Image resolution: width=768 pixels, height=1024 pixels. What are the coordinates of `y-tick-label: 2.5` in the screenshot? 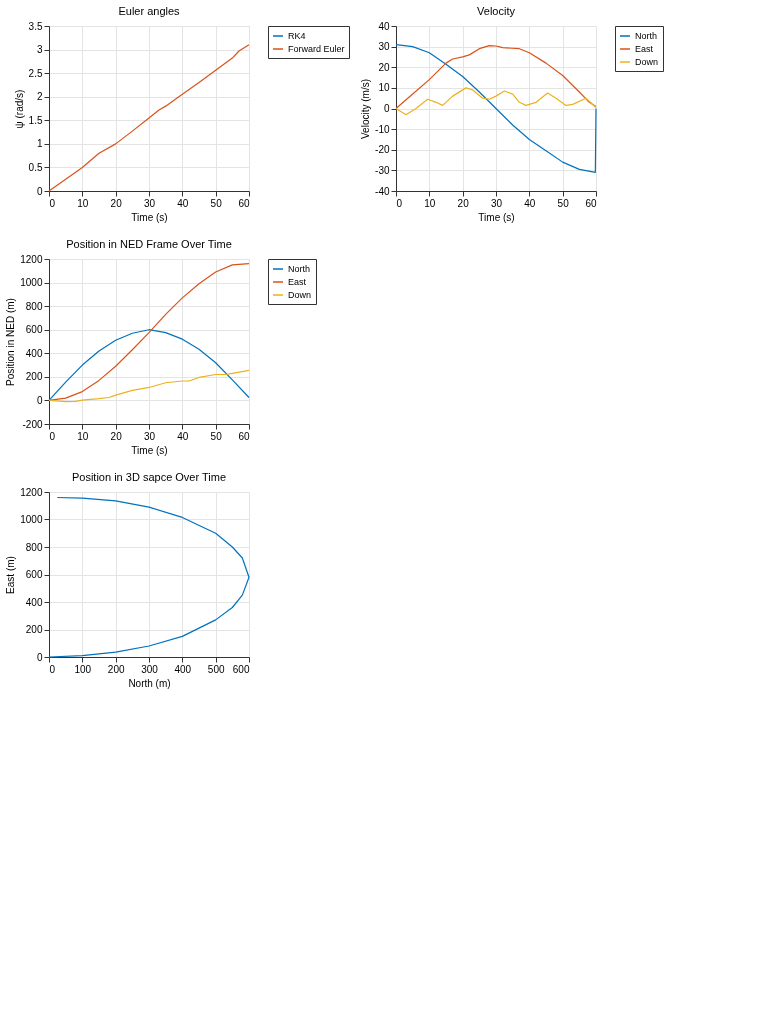 It's located at (35, 73).